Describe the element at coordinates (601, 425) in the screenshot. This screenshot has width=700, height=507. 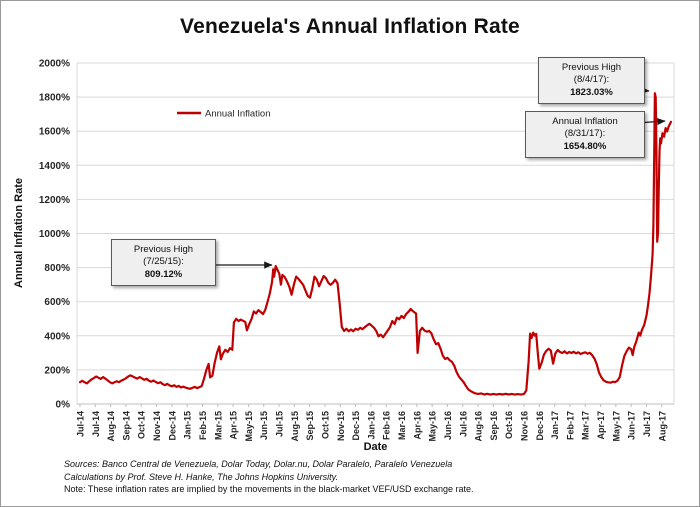
I see `x-tick-label: Apr-17` at that location.